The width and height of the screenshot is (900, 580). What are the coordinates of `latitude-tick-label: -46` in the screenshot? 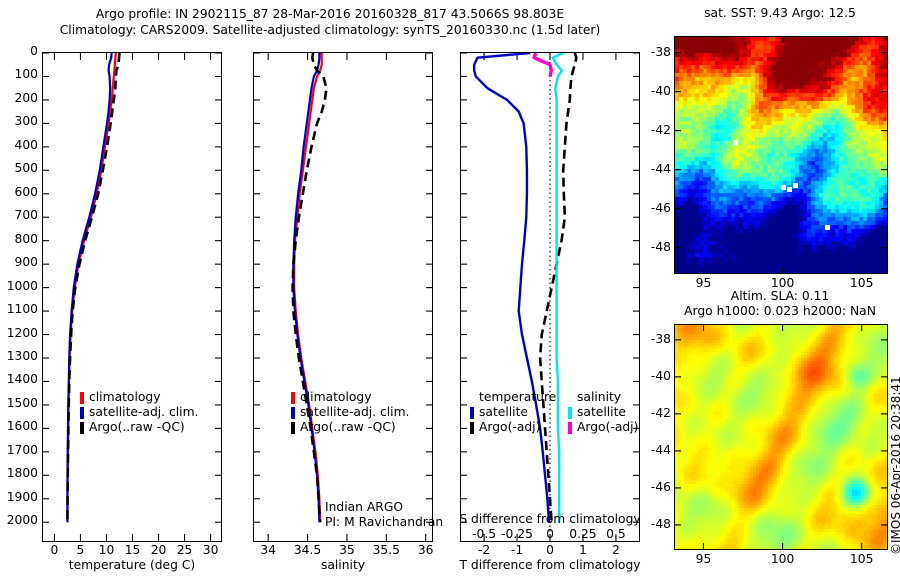 It's located at (660, 486).